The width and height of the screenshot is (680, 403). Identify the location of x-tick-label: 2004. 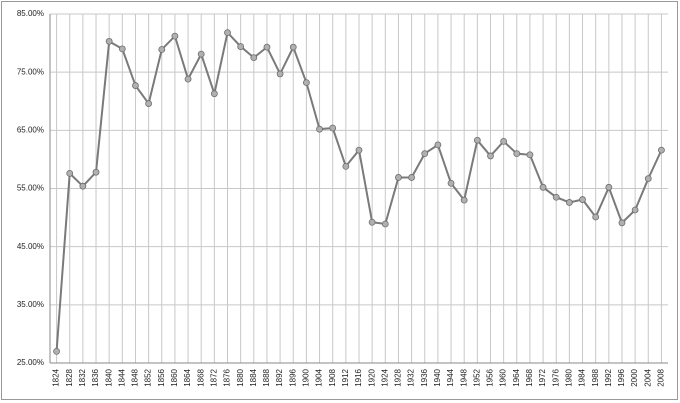
(647, 377).